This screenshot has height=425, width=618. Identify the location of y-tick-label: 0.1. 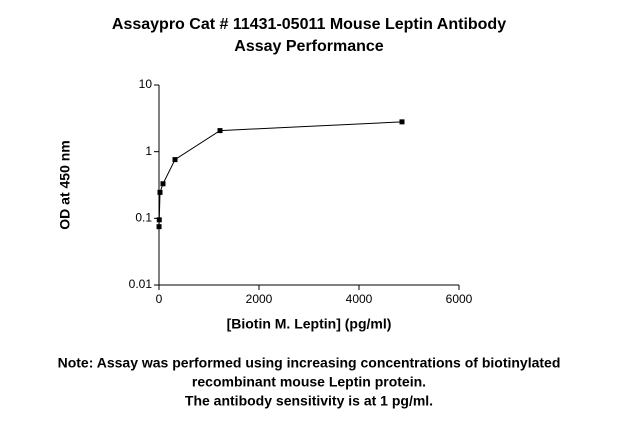
(143, 218).